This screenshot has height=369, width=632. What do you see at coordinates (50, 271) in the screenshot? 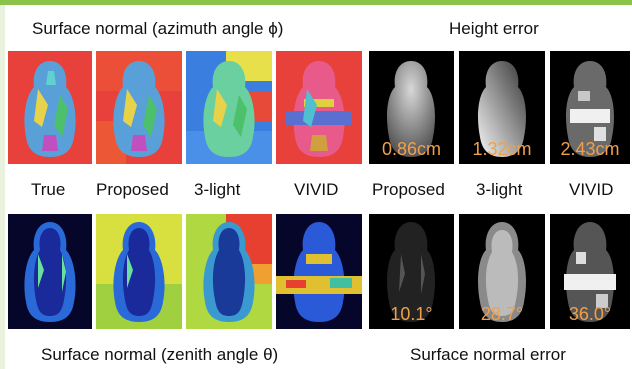
I see `zenith-true-image` at bounding box center [50, 271].